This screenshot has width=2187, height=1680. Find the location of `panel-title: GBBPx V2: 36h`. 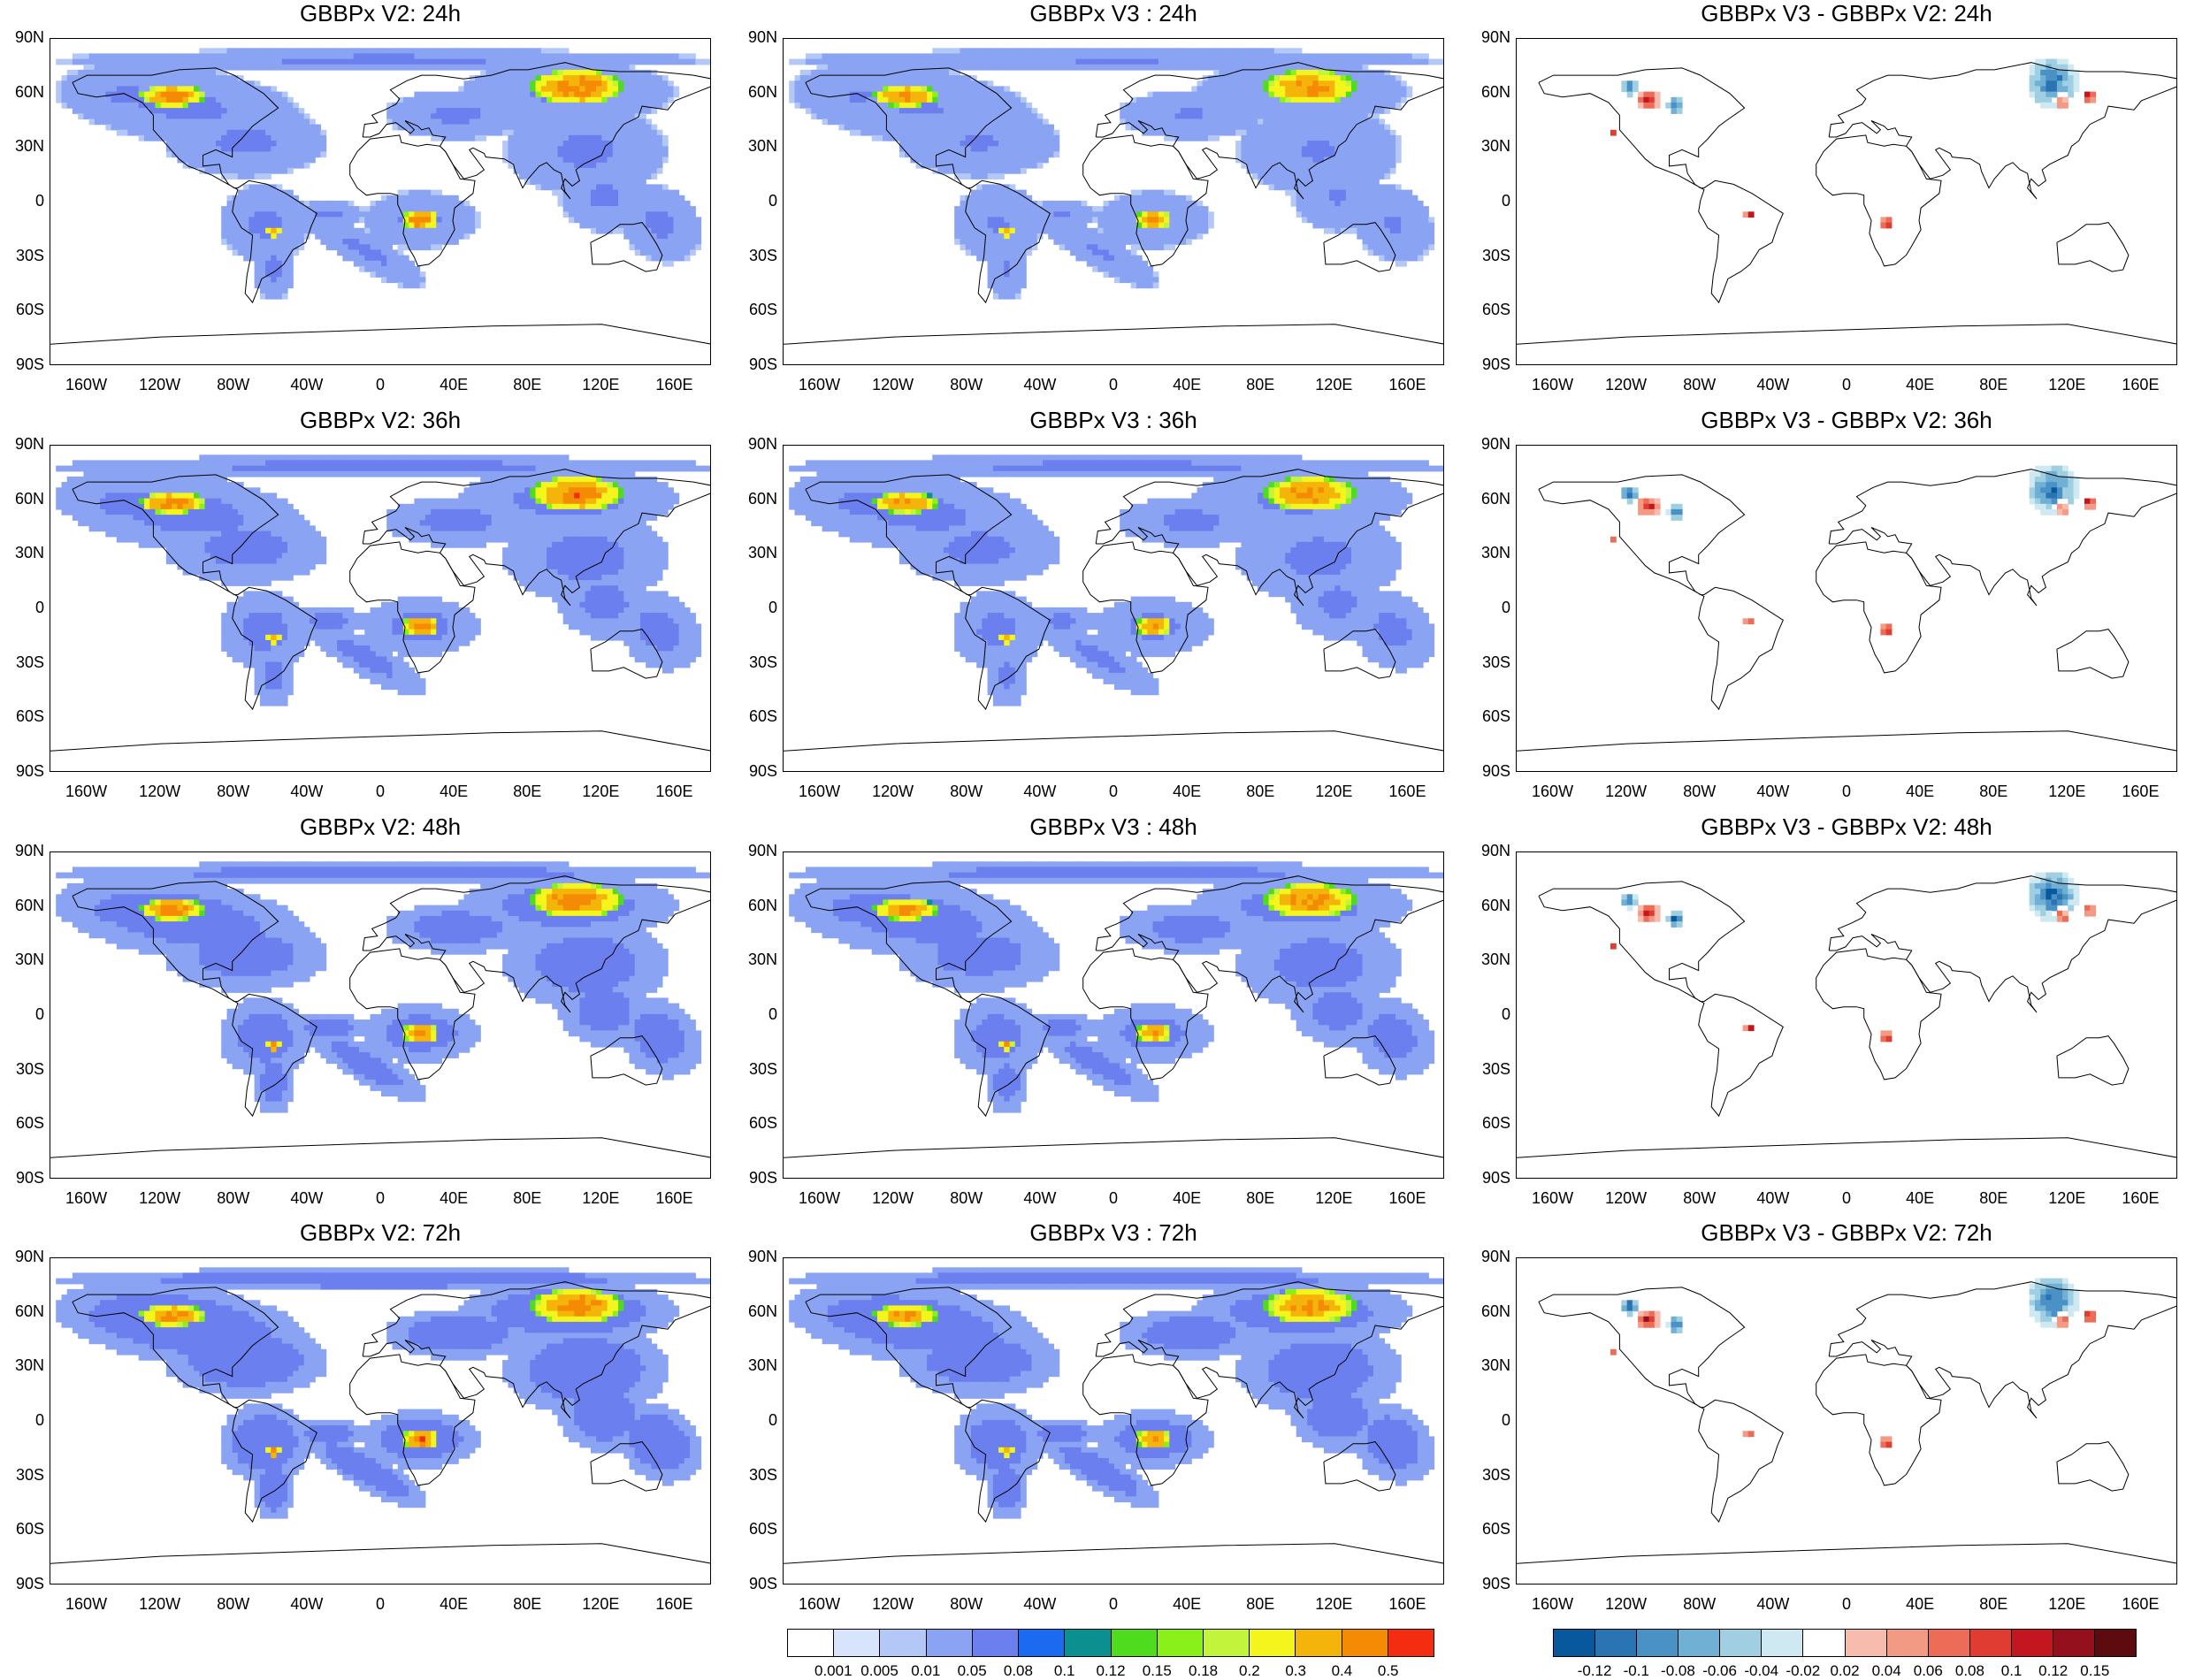

panel-title: GBBPx V2: 36h is located at coordinates (381, 420).